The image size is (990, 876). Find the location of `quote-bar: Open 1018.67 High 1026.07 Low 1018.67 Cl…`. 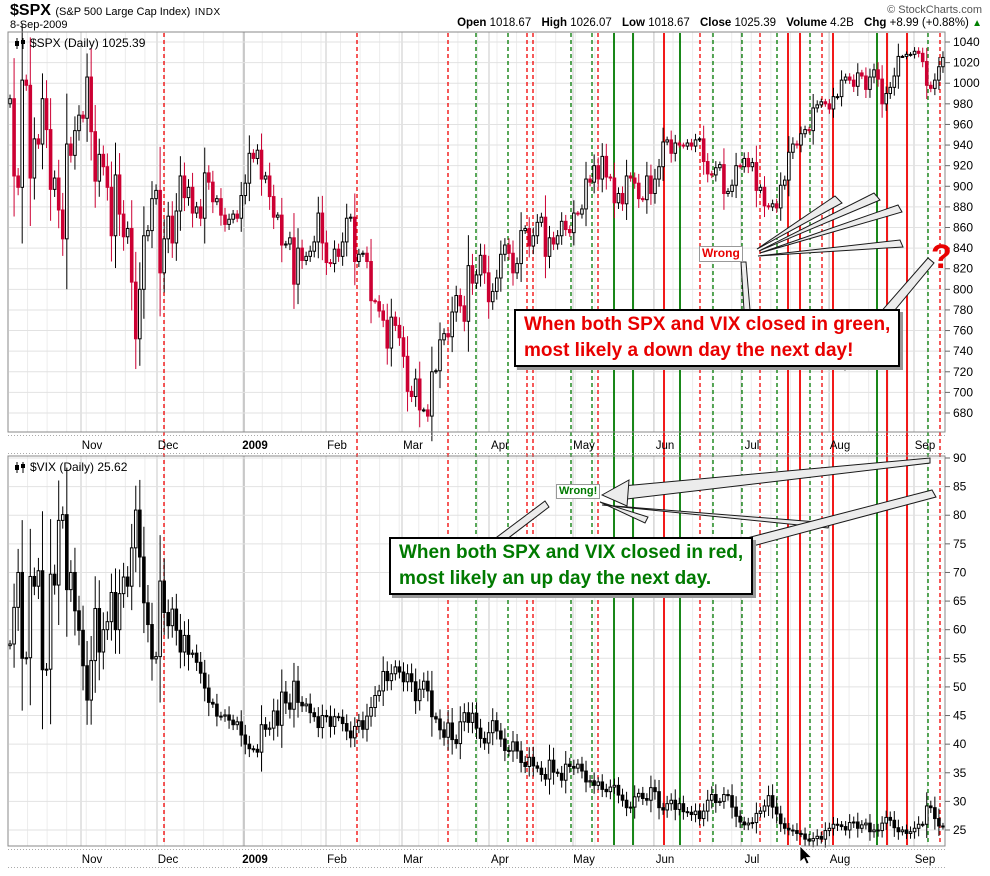

quote-bar: Open 1018.67 High 1026.07 Low 1018.67 Cl… is located at coordinates (716, 23).